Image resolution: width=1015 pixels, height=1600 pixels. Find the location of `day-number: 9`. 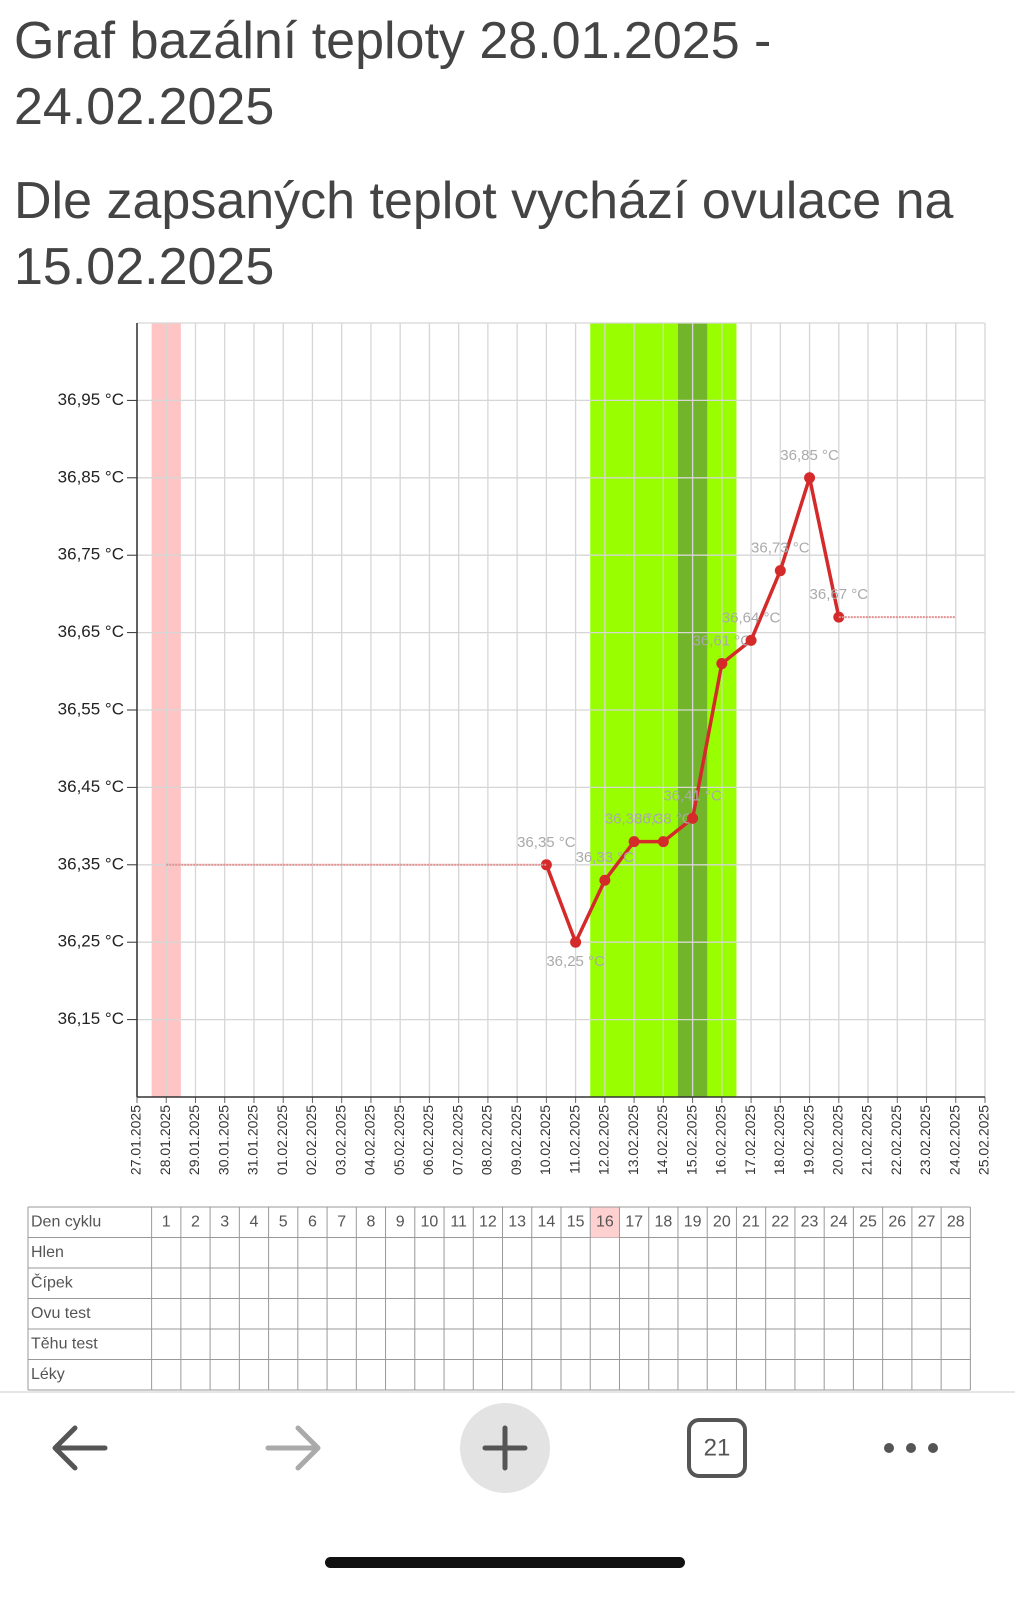

day-number: 9 is located at coordinates (400, 1221).